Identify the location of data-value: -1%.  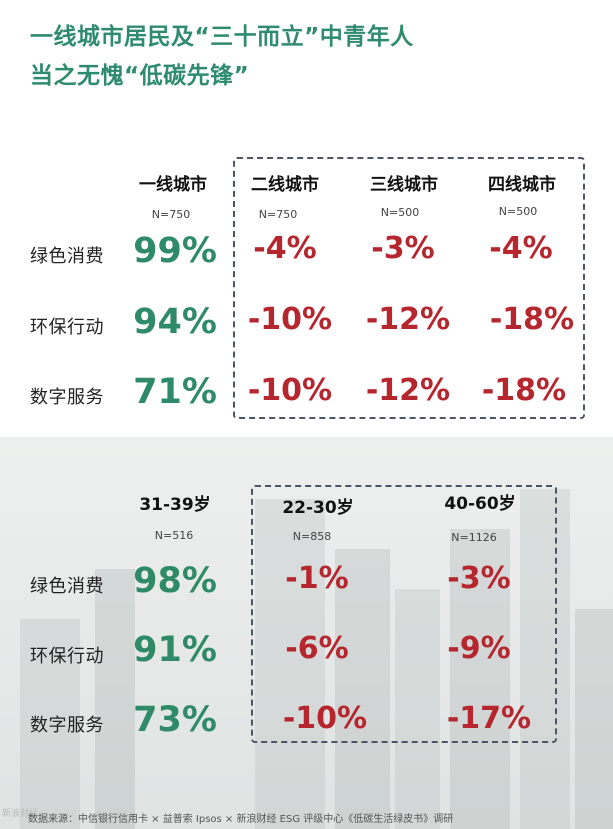
(317, 578).